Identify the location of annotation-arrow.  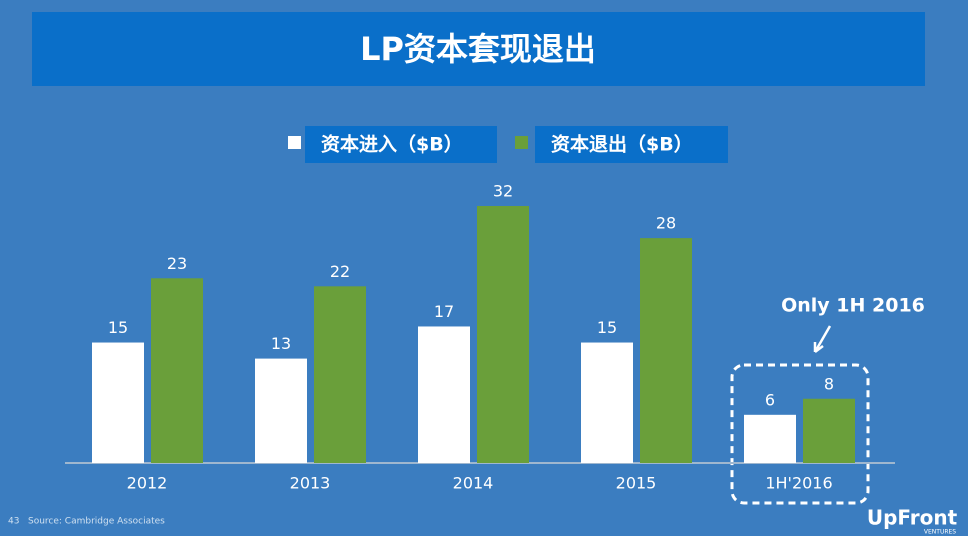
(822, 339).